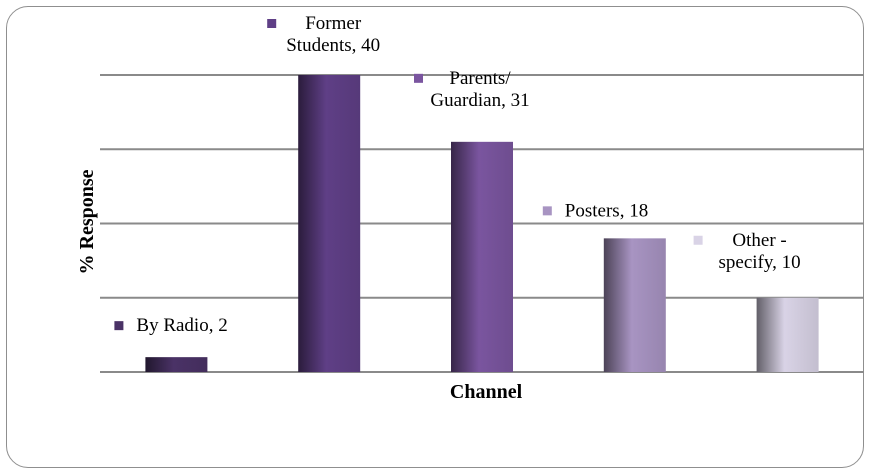 This screenshot has height=476, width=872. Describe the element at coordinates (181, 325) in the screenshot. I see `data-label-line: By Radio, 2` at that location.